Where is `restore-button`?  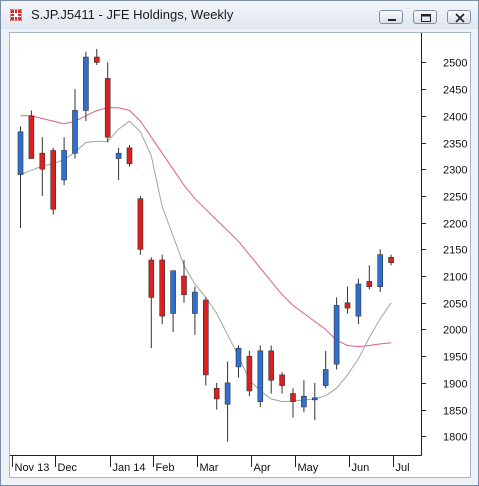 restore-button is located at coordinates (425, 17).